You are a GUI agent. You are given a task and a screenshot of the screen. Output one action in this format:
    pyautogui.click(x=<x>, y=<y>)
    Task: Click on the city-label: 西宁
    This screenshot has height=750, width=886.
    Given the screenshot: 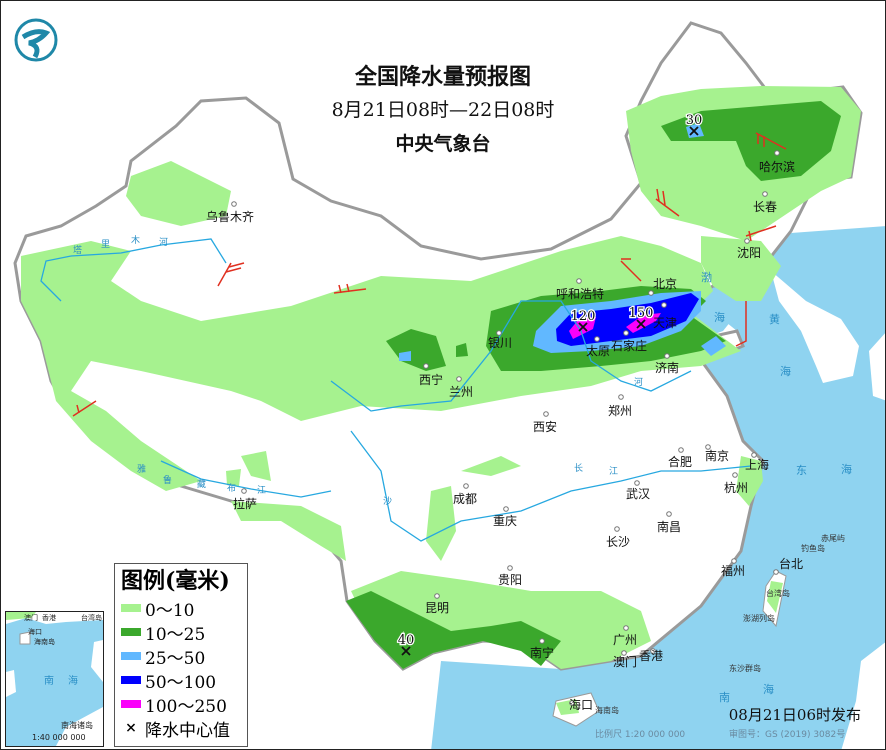 What is the action you would take?
    pyautogui.click(x=431, y=379)
    